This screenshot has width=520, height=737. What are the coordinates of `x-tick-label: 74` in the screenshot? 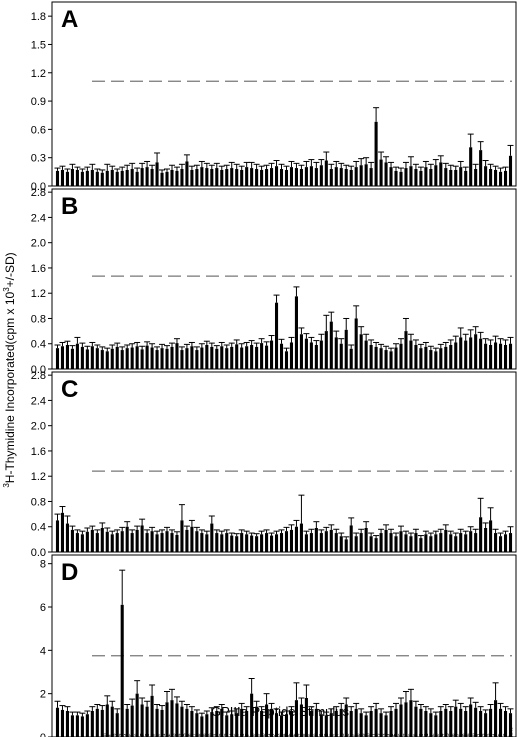 It's located at (443, 735).